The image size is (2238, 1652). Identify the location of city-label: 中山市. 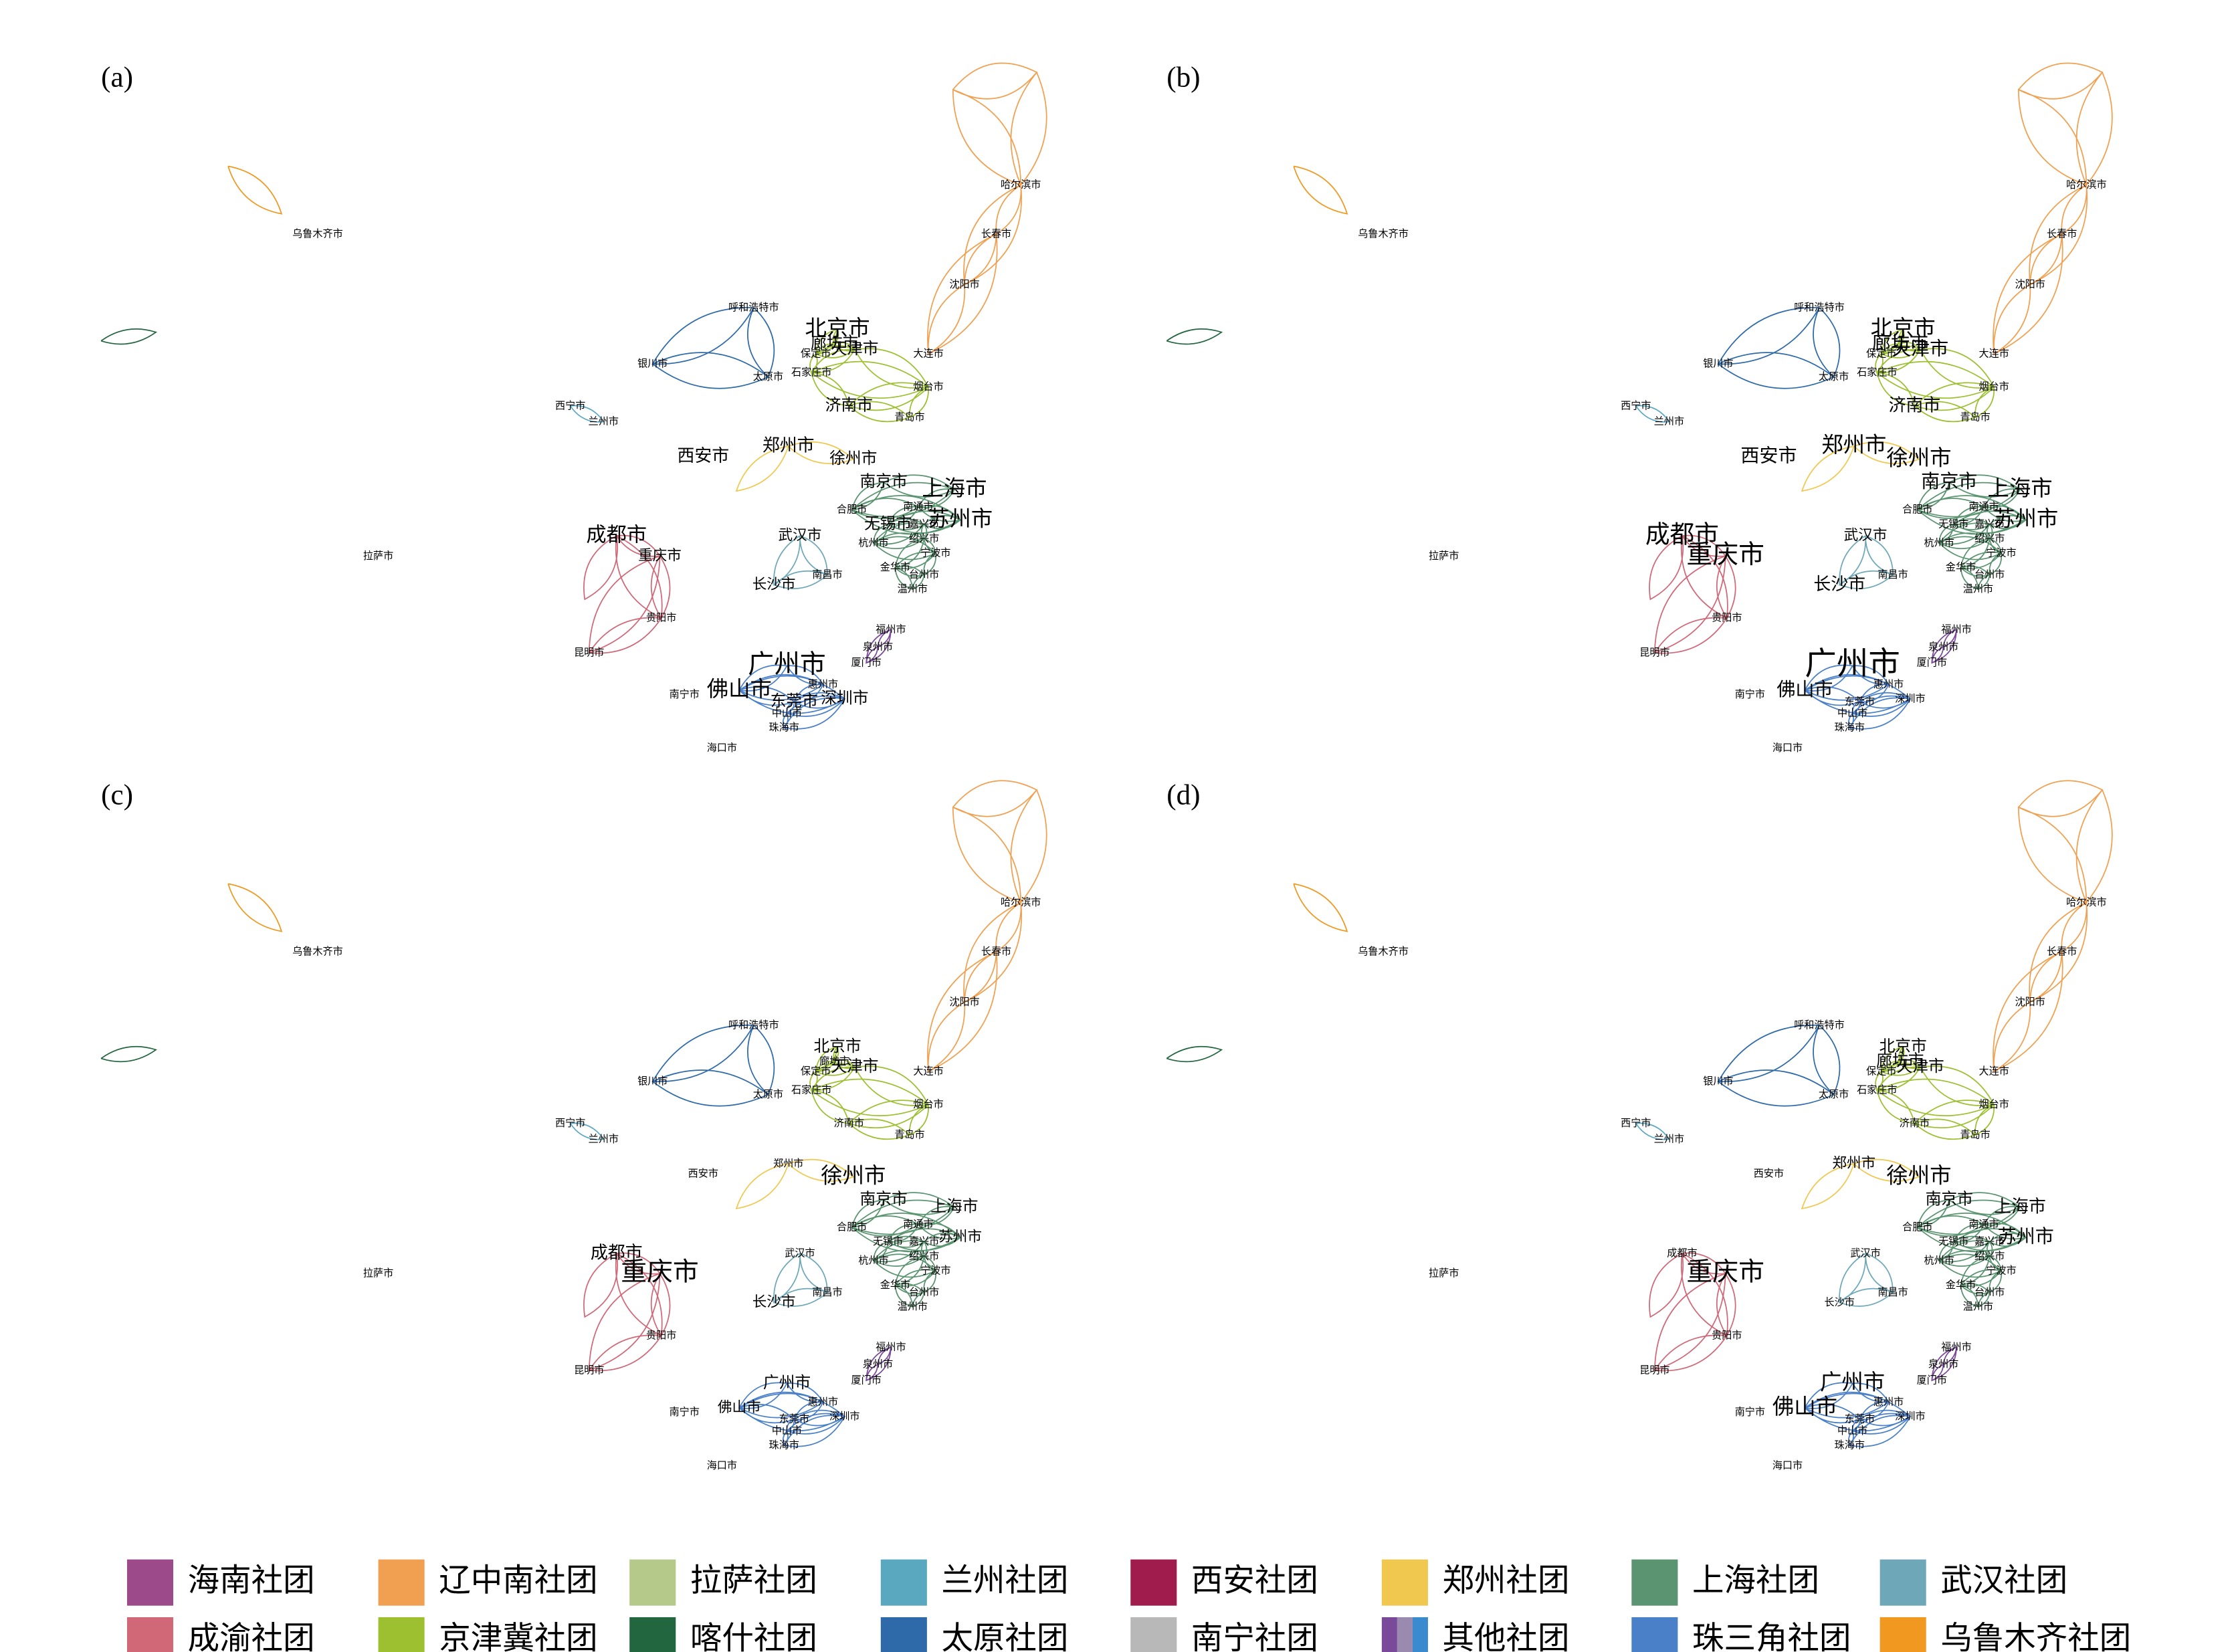
(787, 713).